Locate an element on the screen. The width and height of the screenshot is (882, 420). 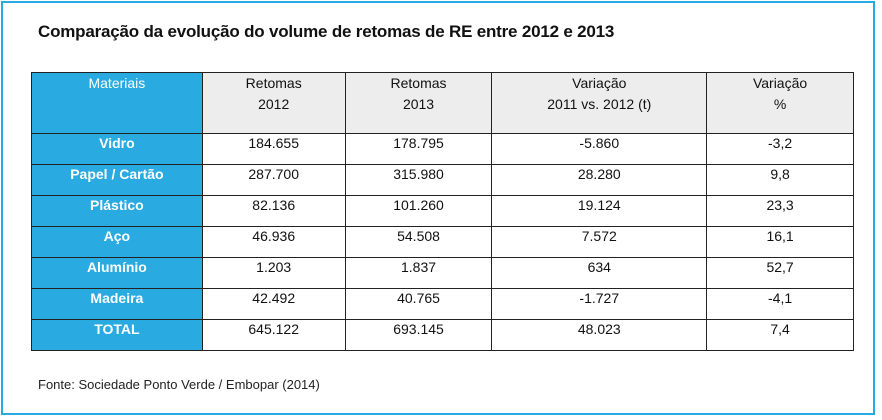
table-cell: 52,7 is located at coordinates (780, 273).